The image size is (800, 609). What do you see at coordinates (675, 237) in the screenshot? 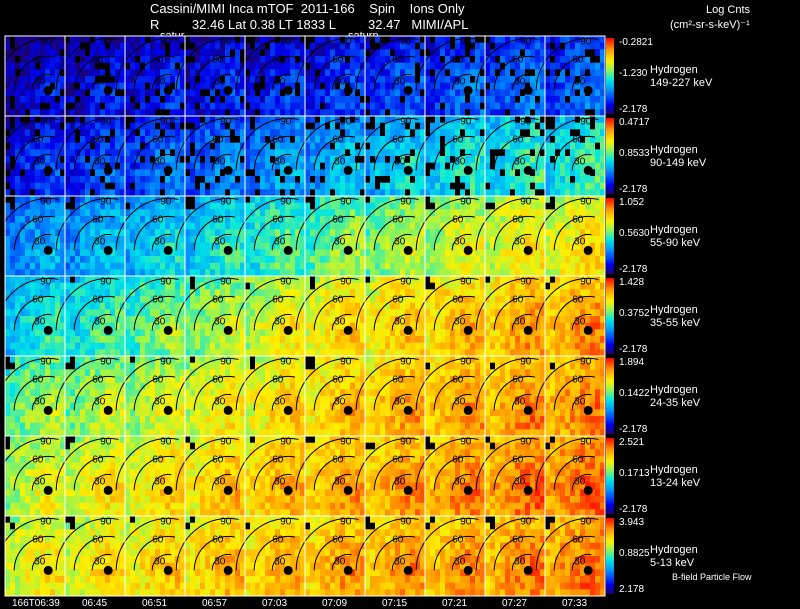
I see `energy-band-label: Hydrogen 55-90 keV` at bounding box center [675, 237].